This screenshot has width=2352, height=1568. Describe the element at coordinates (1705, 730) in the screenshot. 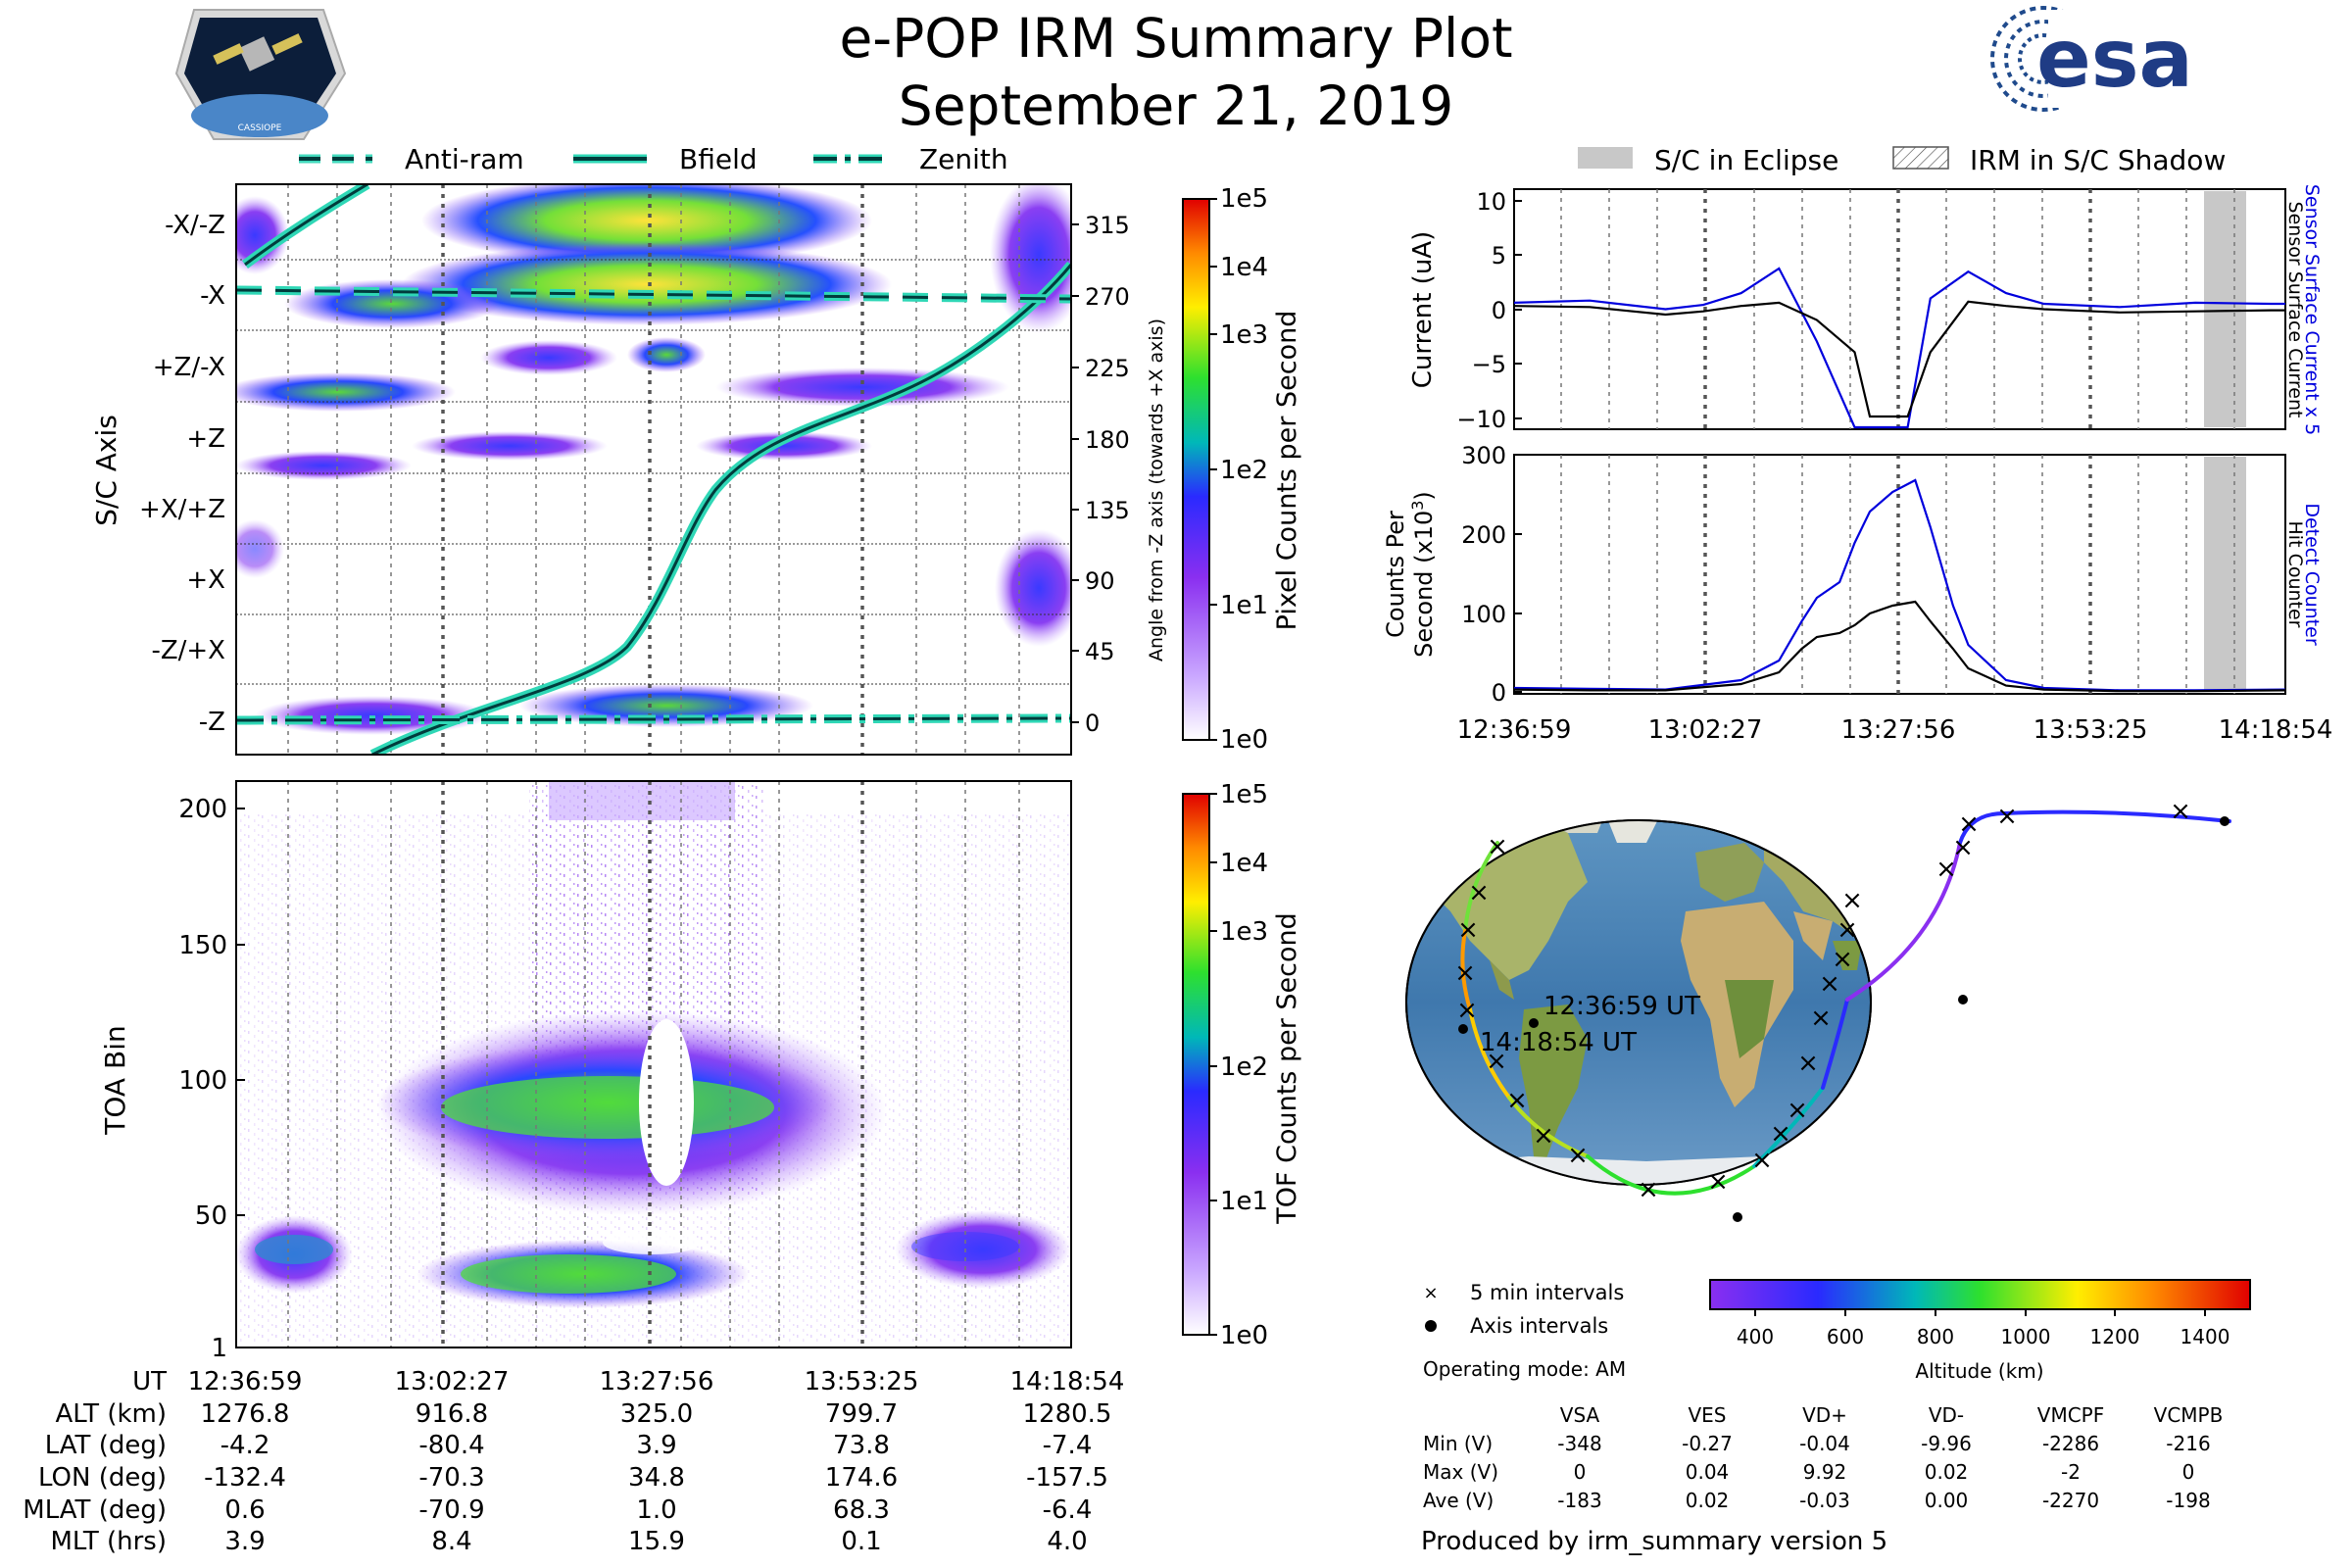

I see `time-tick: 13:02:27` at that location.